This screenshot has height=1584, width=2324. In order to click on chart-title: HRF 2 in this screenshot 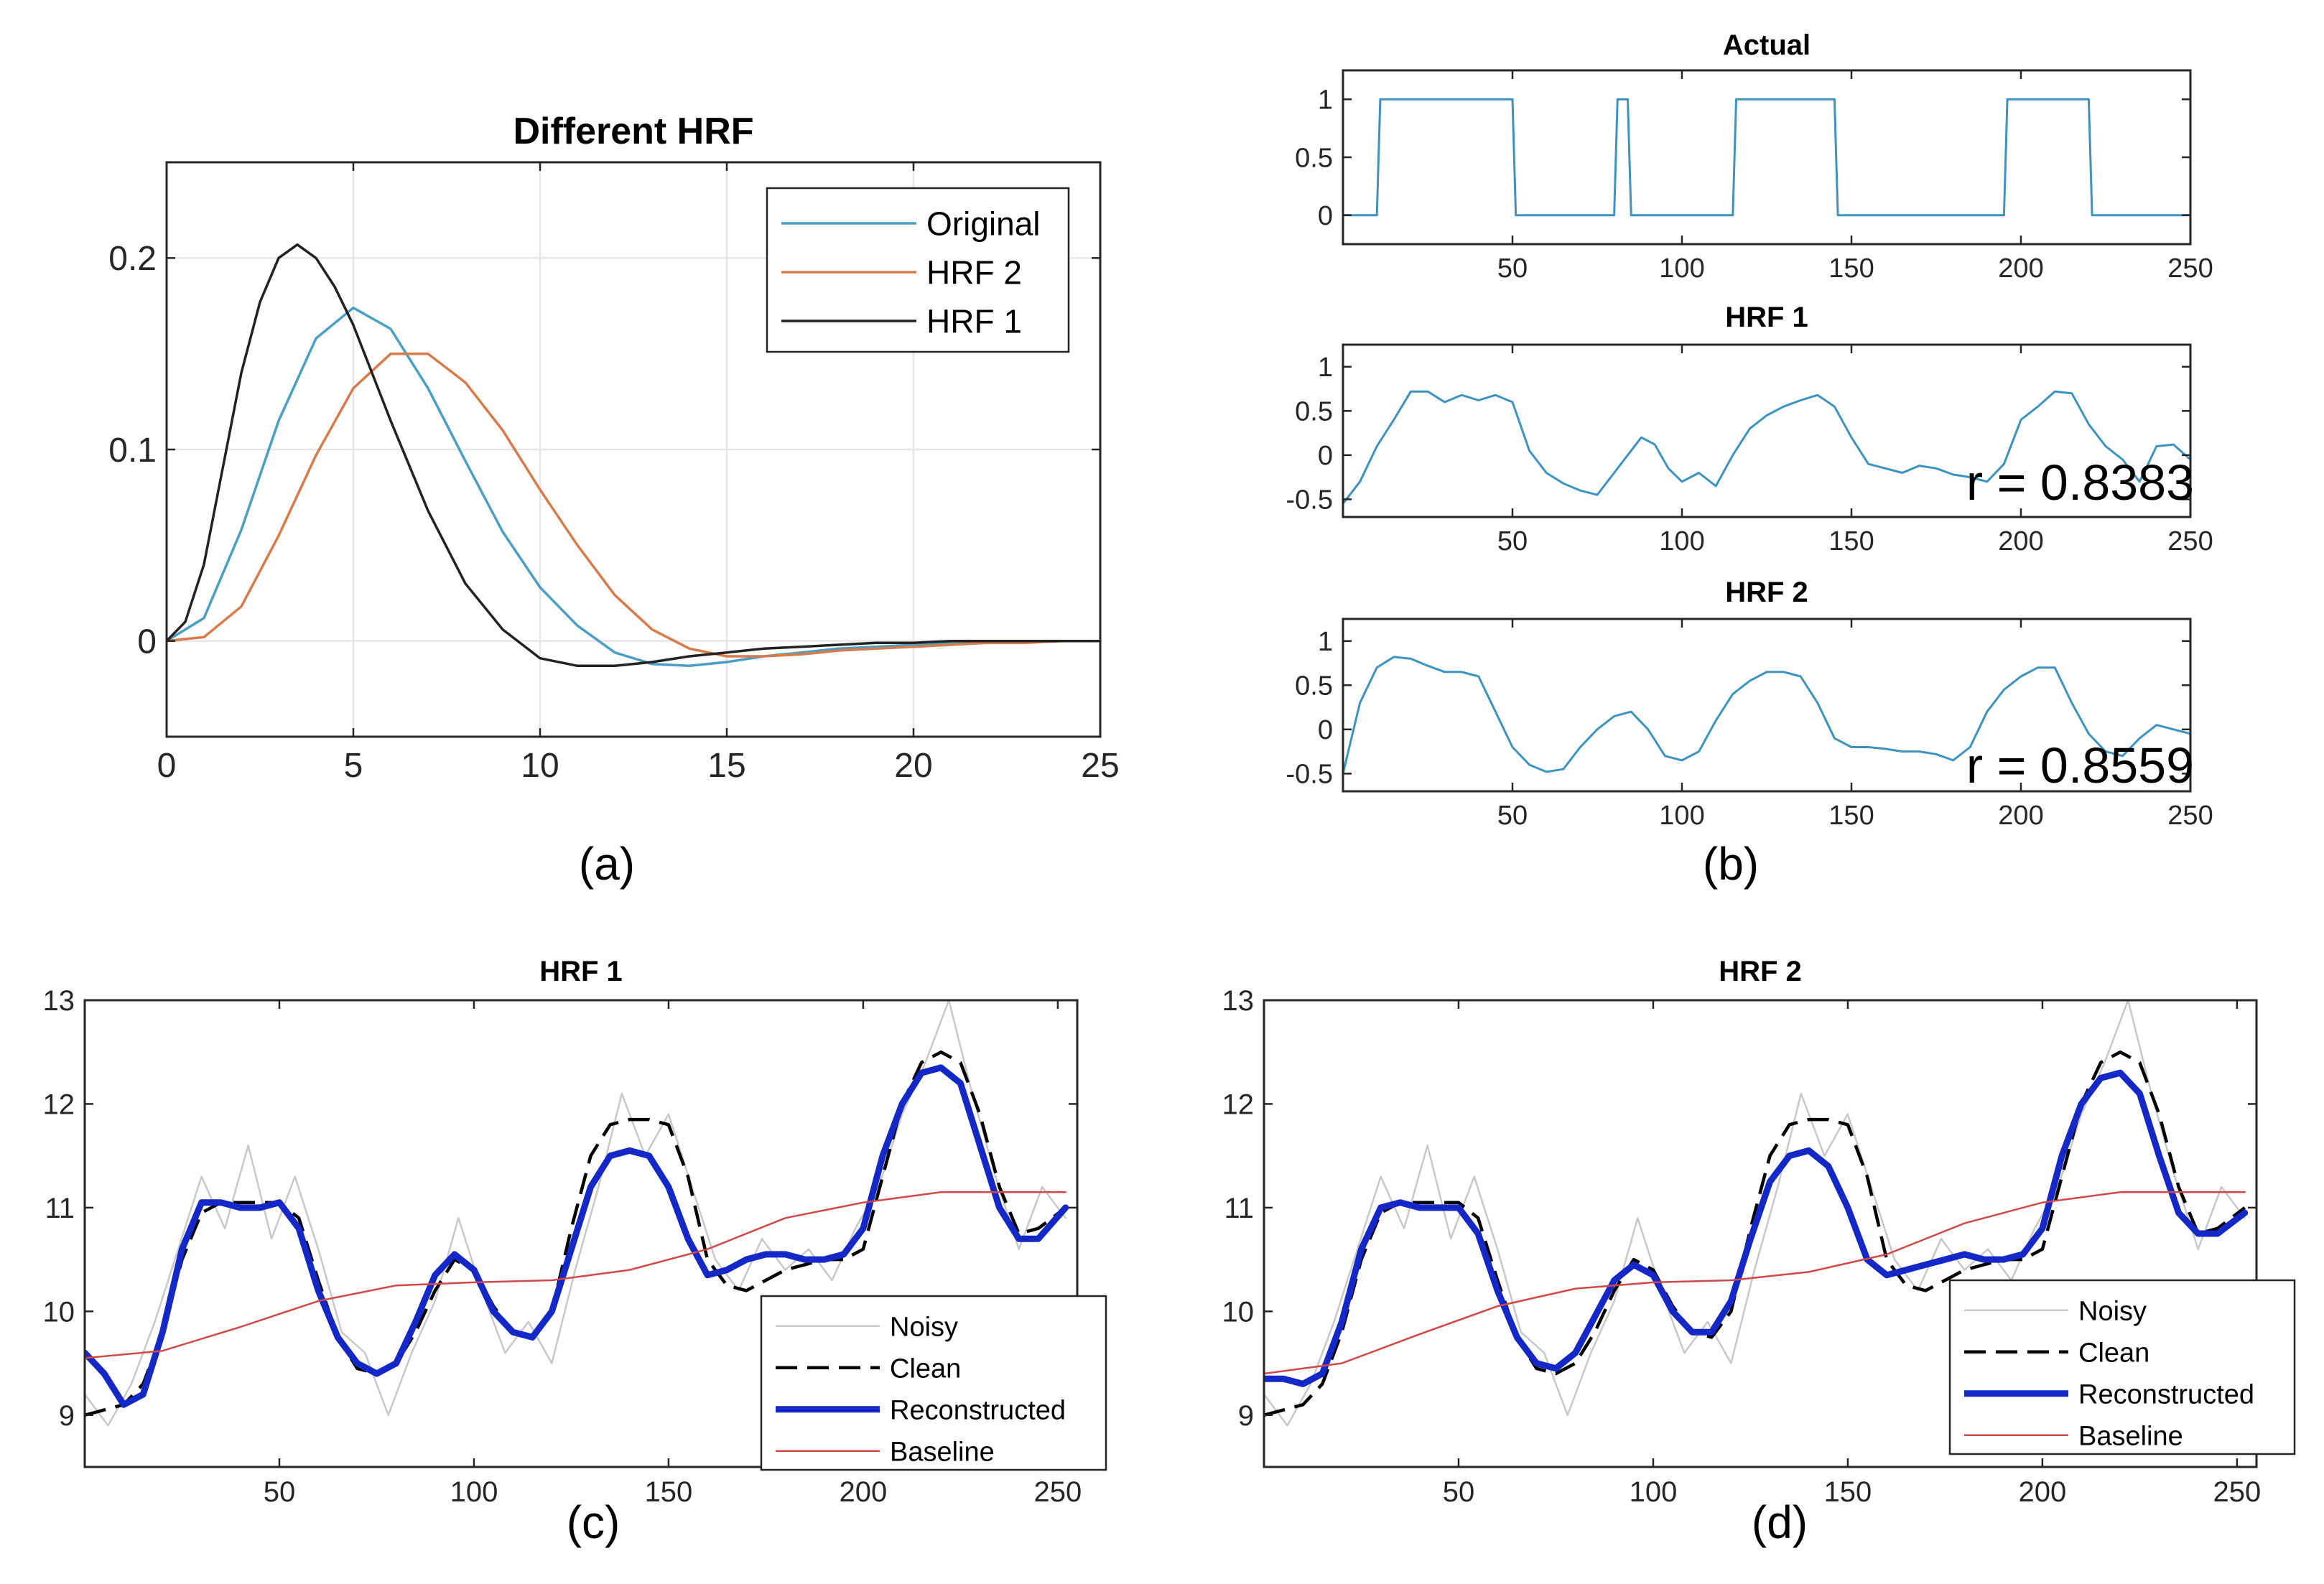, I will do `click(1760, 972)`.